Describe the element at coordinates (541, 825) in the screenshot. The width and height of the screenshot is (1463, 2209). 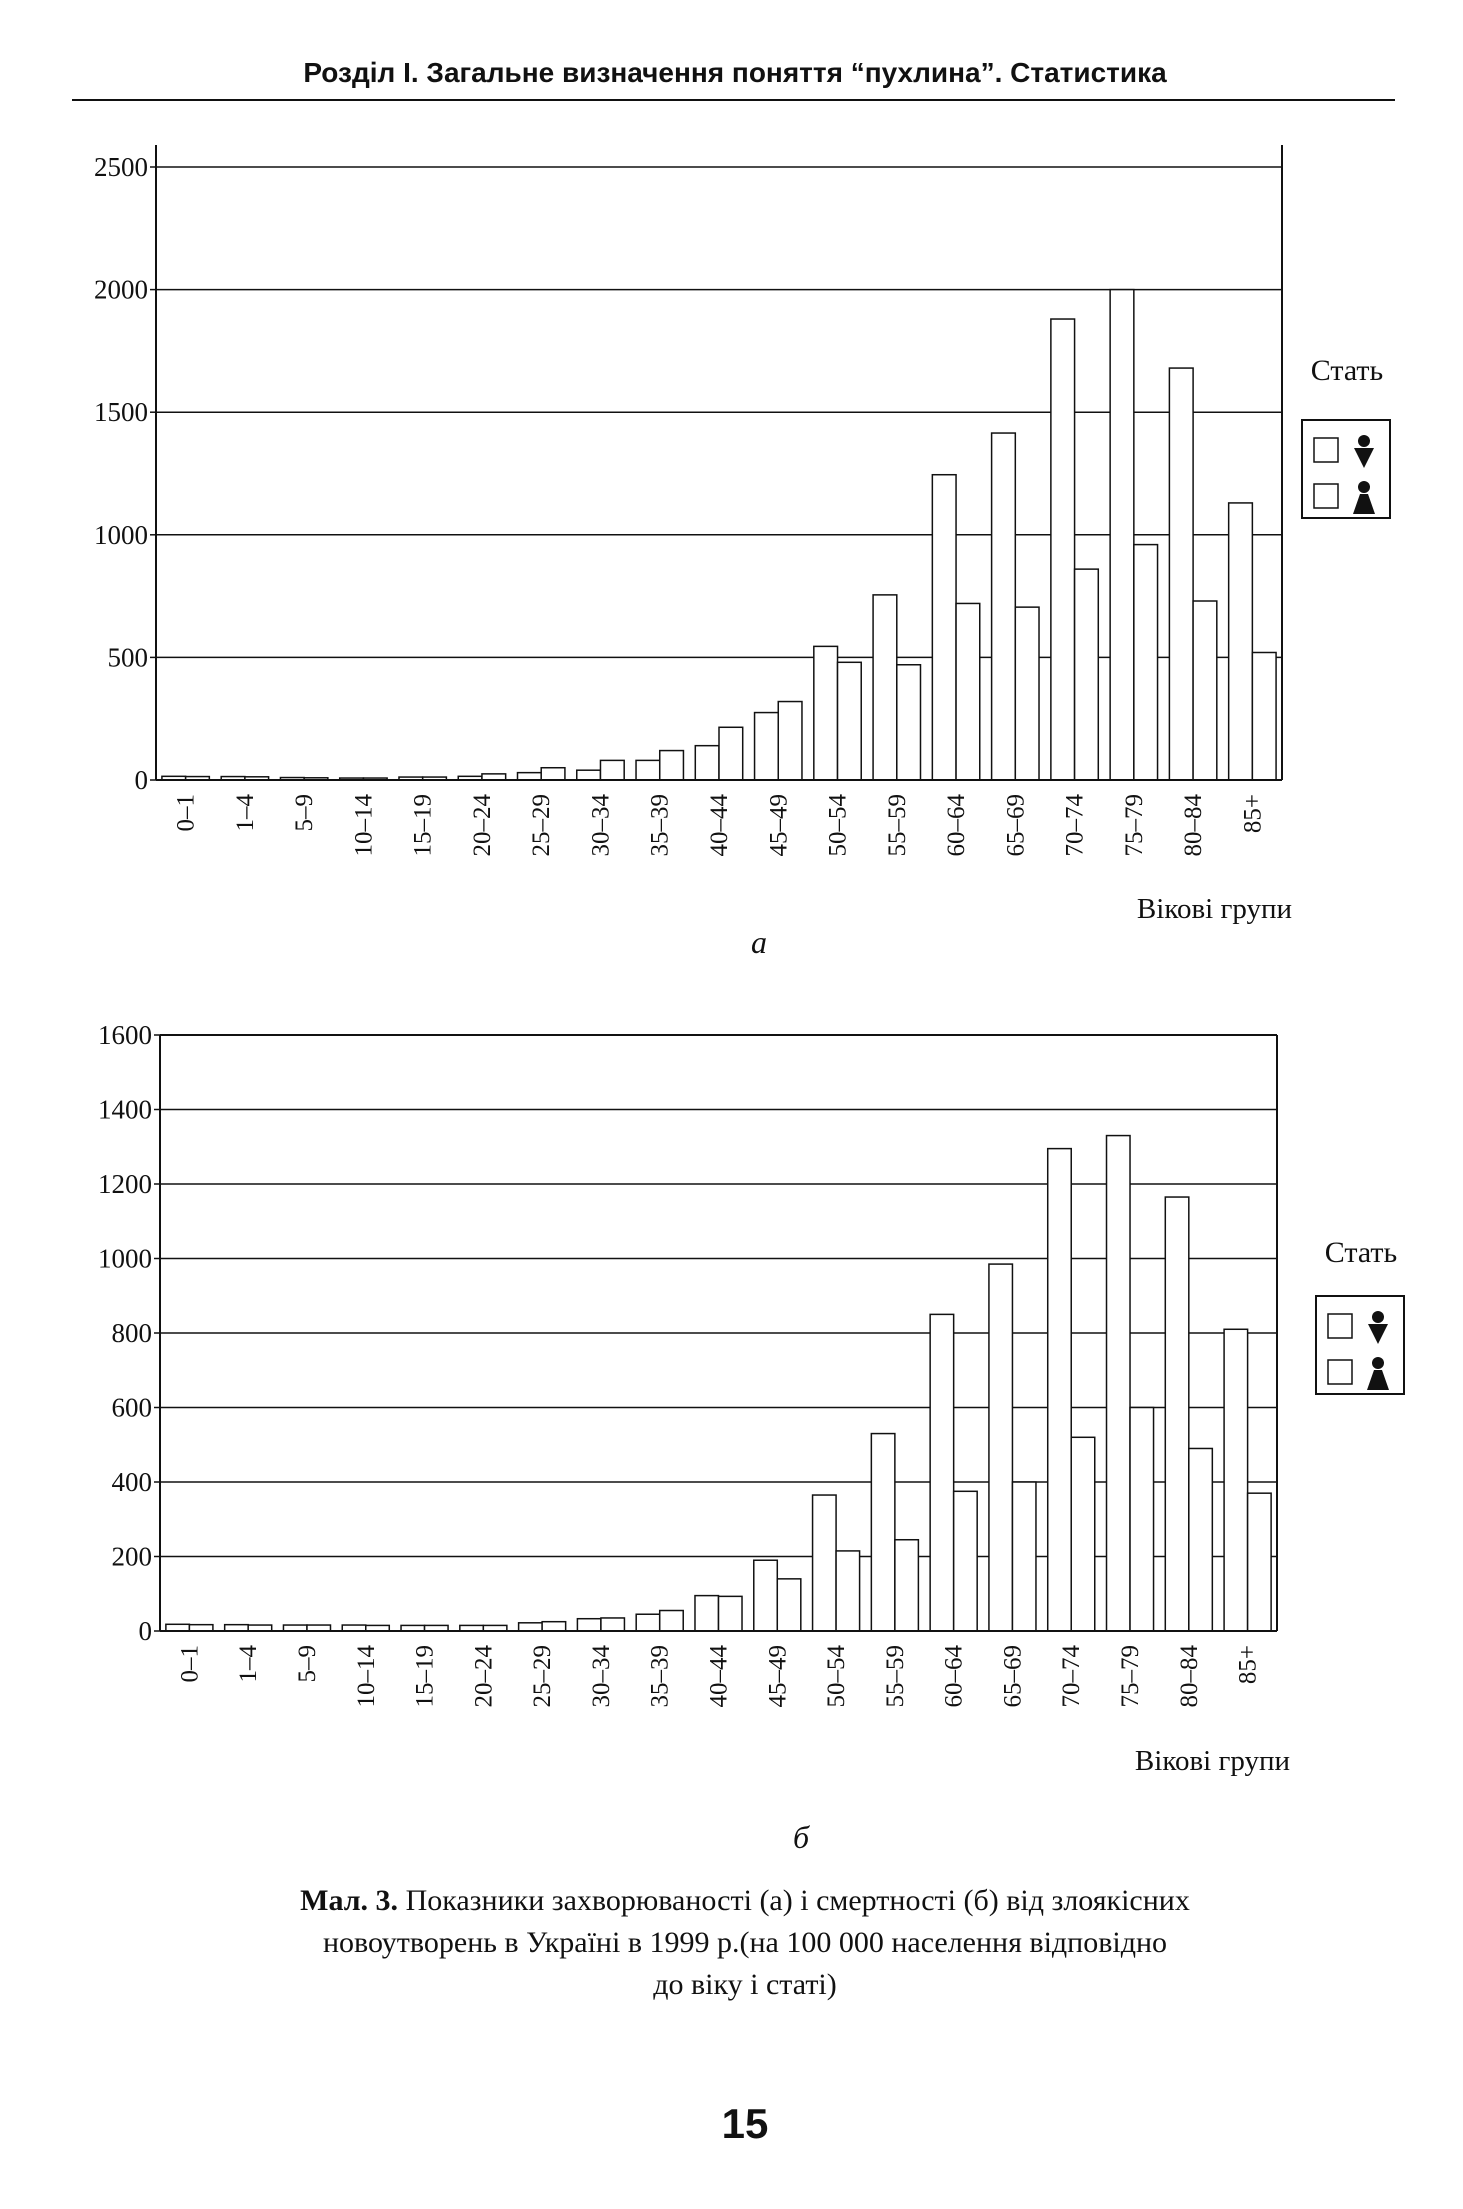
I see `x-tick-label: 25–29` at that location.